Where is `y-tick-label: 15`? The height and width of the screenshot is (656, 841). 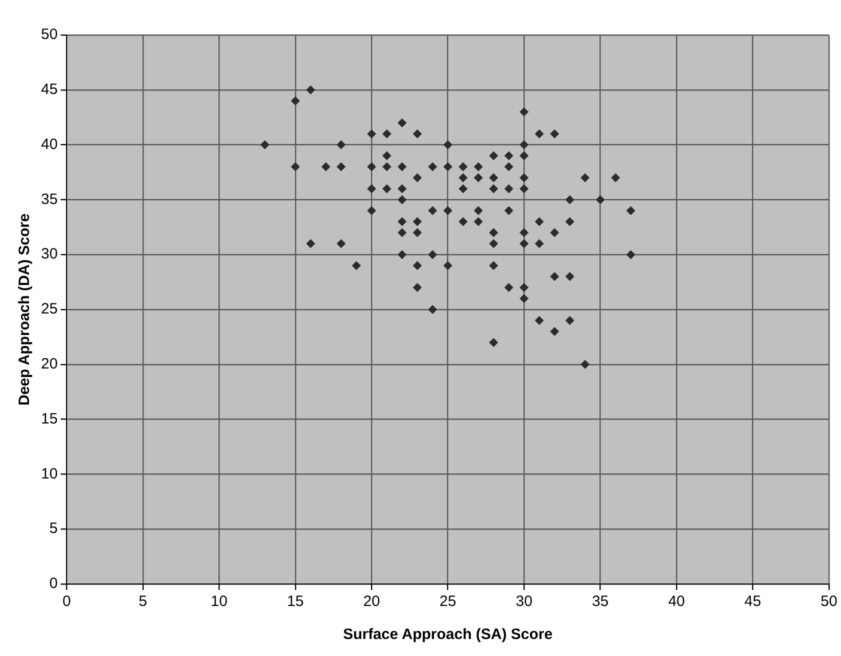 y-tick-label: 15 is located at coordinates (49, 419).